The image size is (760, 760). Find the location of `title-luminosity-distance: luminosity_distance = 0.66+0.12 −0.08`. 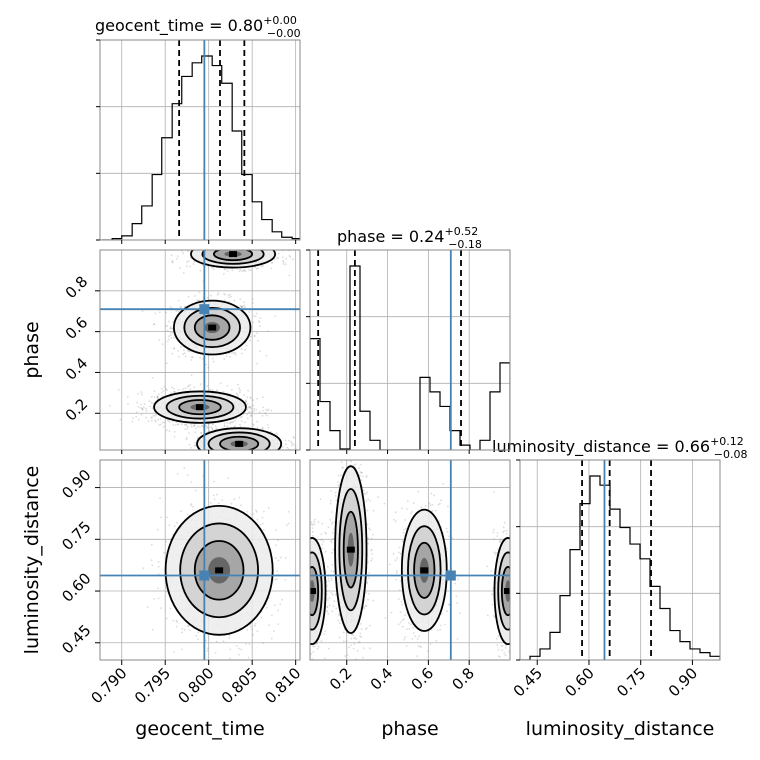

title-luminosity-distance: luminosity_distance = 0.66+0.12 −0.08 is located at coordinates (620, 448).